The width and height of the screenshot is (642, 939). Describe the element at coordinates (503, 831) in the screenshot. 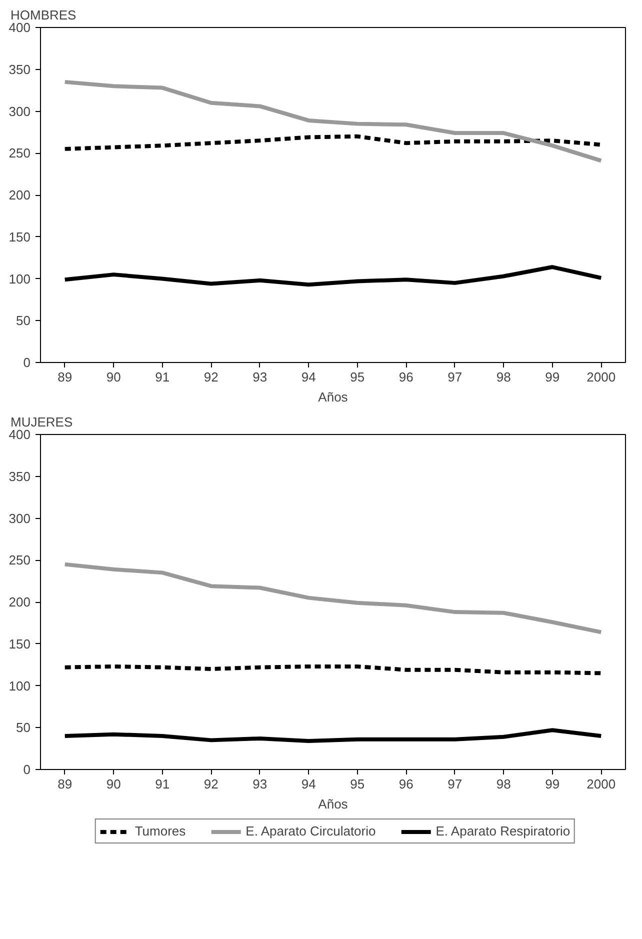

I see `legend-label: E. Aparato Respiratorio` at that location.